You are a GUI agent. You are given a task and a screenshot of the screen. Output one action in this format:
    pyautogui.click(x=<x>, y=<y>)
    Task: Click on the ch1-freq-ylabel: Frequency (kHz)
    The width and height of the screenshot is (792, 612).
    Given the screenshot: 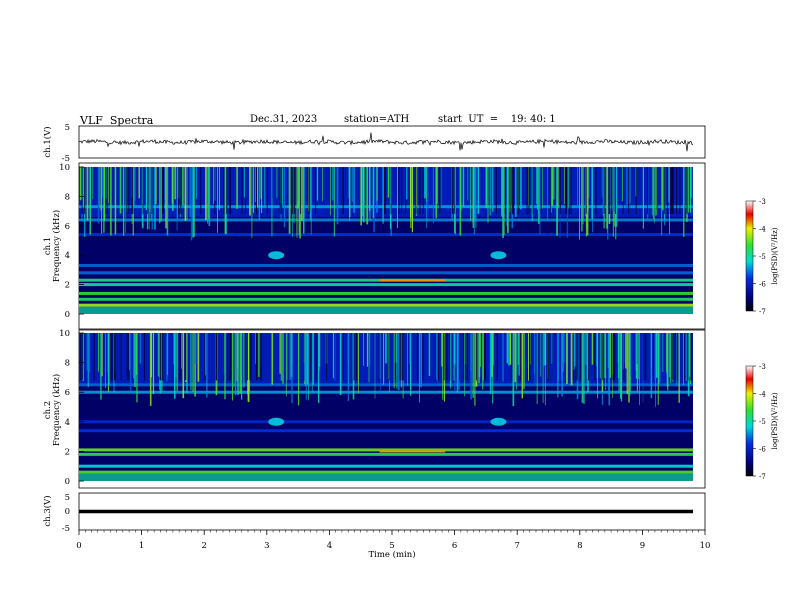 What is the action you would take?
    pyautogui.click(x=56, y=246)
    